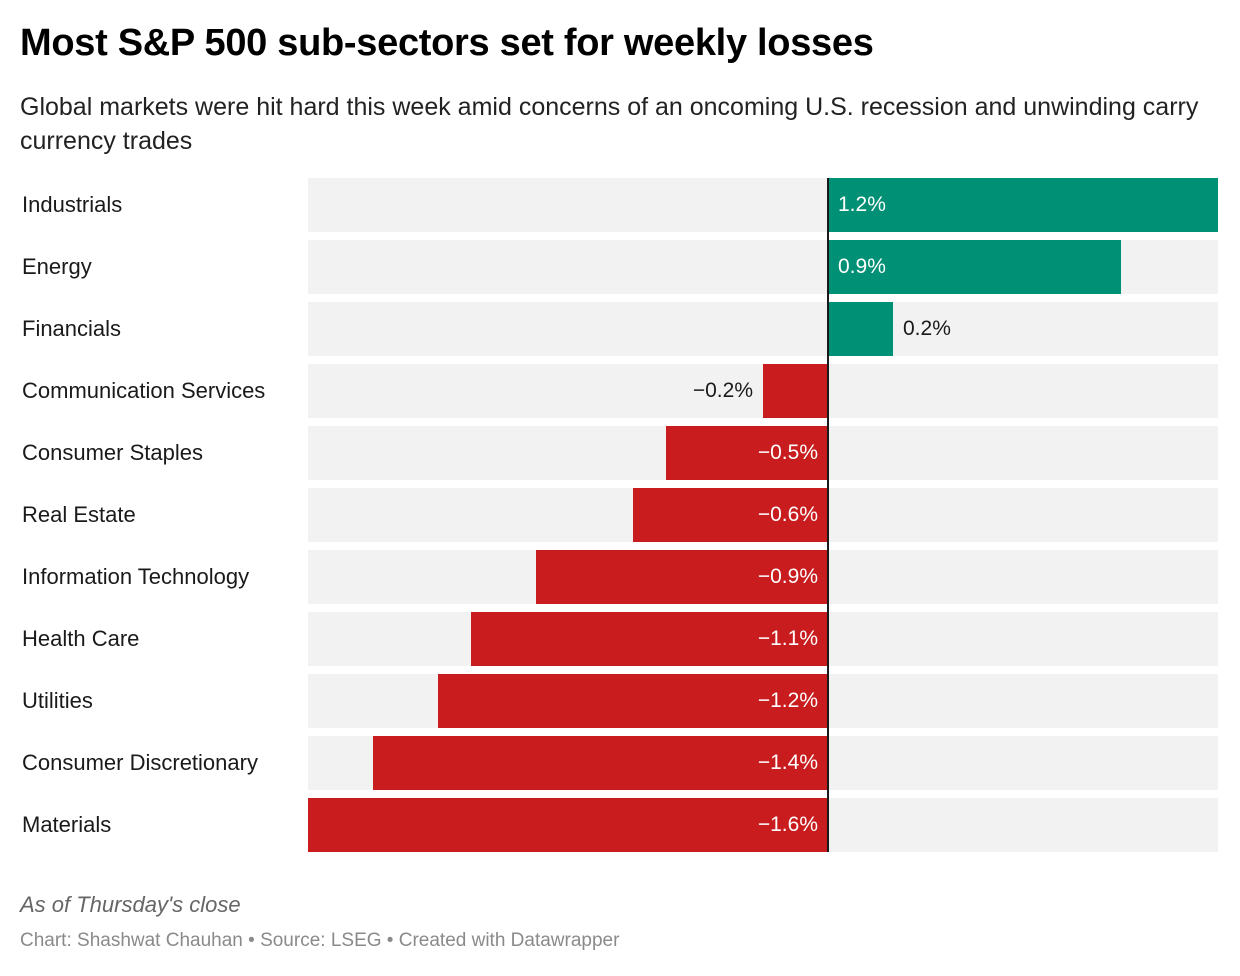  Describe the element at coordinates (862, 204) in the screenshot. I see `data-label: 1.2%` at that location.